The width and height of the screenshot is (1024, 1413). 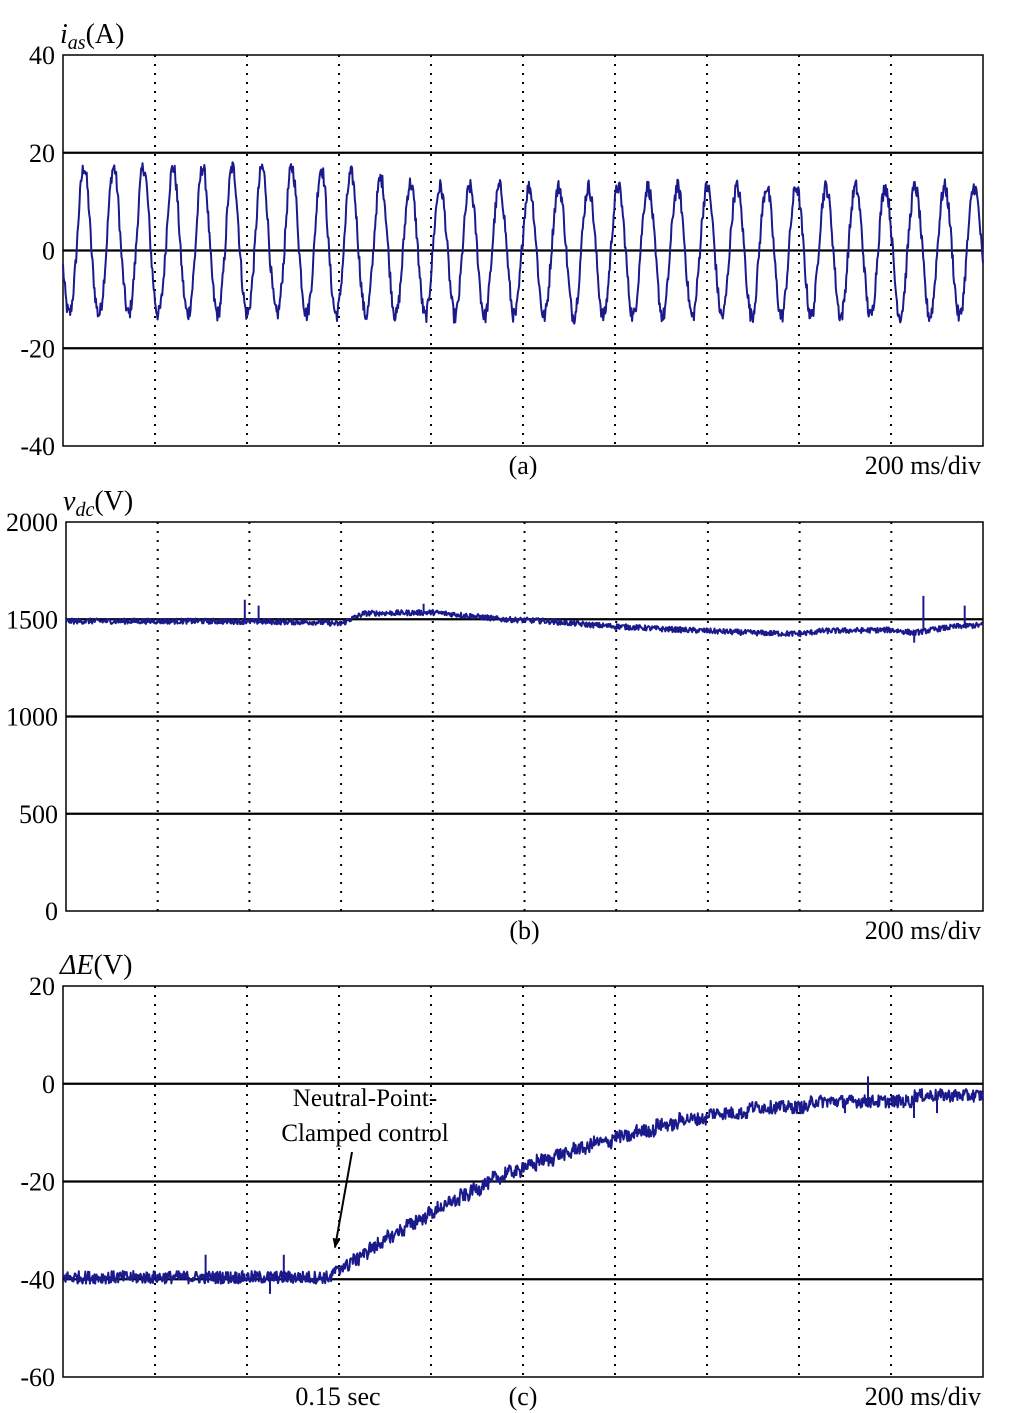 I want to click on panel-c-y-tick-2: -20, so click(x=37, y=1182).